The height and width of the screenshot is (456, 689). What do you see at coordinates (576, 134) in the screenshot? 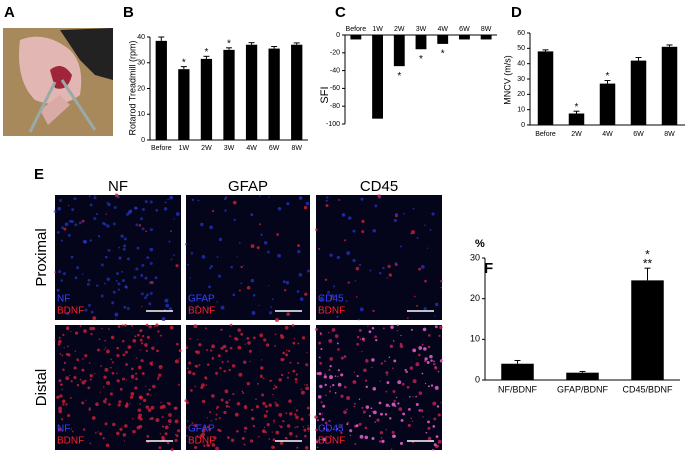
I see `x-tick-label: 2W` at bounding box center [576, 134].